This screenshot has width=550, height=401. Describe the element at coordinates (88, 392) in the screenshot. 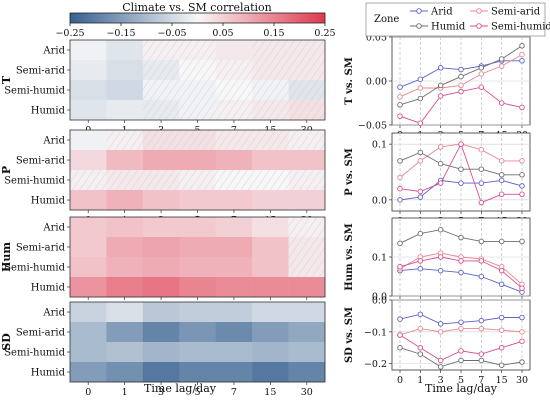

I see `lag-tick-label: 0` at that location.